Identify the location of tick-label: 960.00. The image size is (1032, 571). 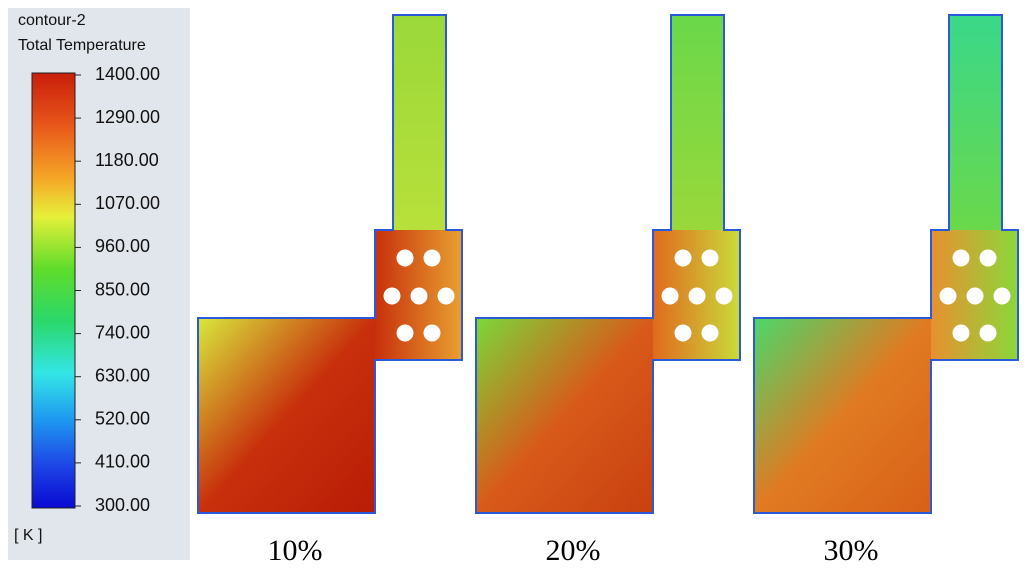
(122, 246).